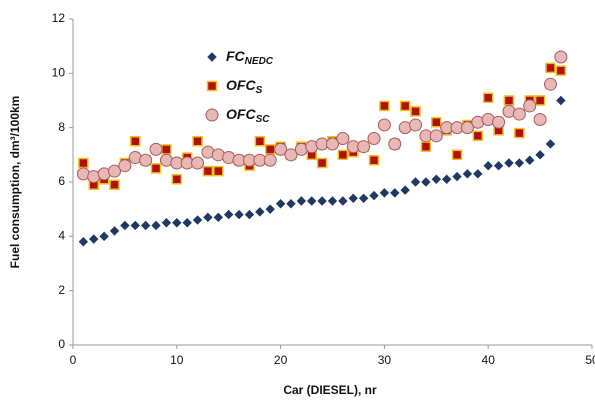 This screenshot has width=595, height=402. I want to click on y-tick-label: 6, so click(61, 181).